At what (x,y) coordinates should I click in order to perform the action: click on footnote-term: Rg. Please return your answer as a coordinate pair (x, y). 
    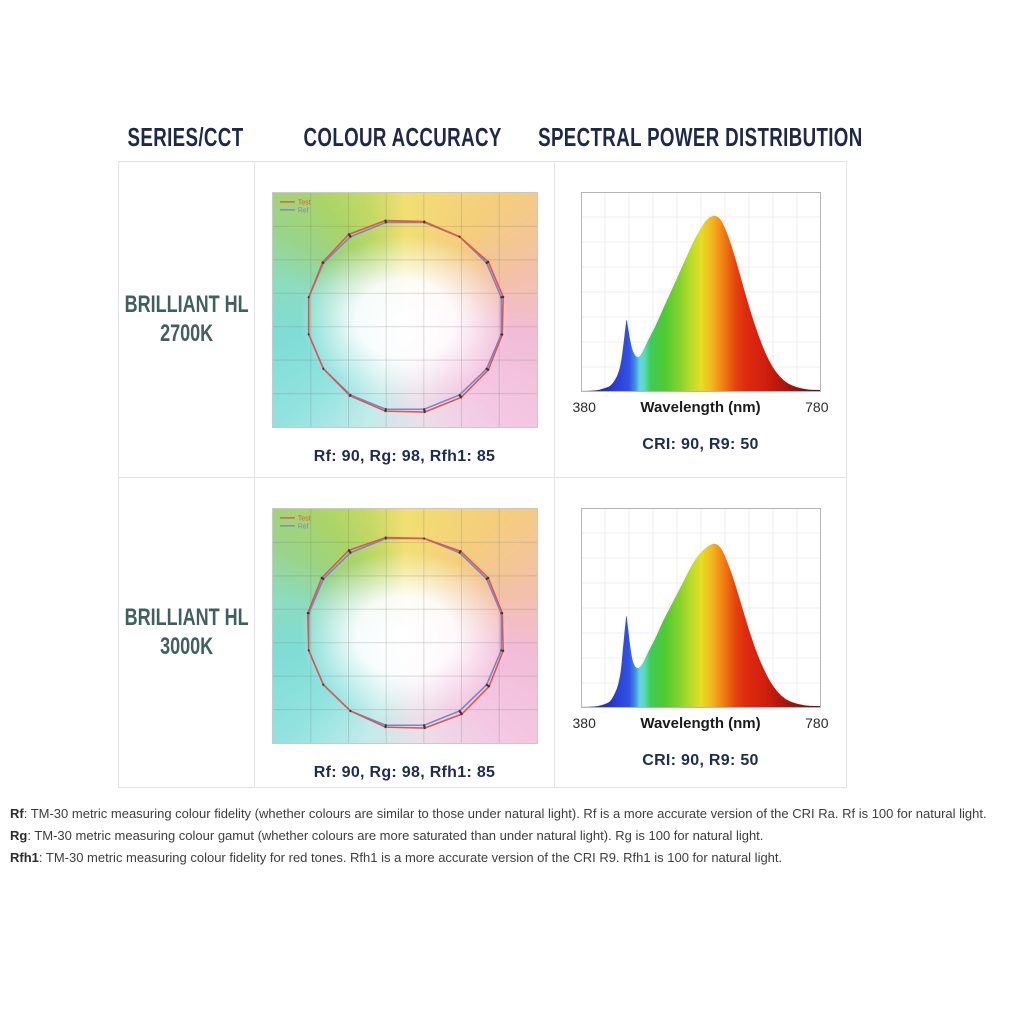
    Looking at the image, I should click on (19, 835).